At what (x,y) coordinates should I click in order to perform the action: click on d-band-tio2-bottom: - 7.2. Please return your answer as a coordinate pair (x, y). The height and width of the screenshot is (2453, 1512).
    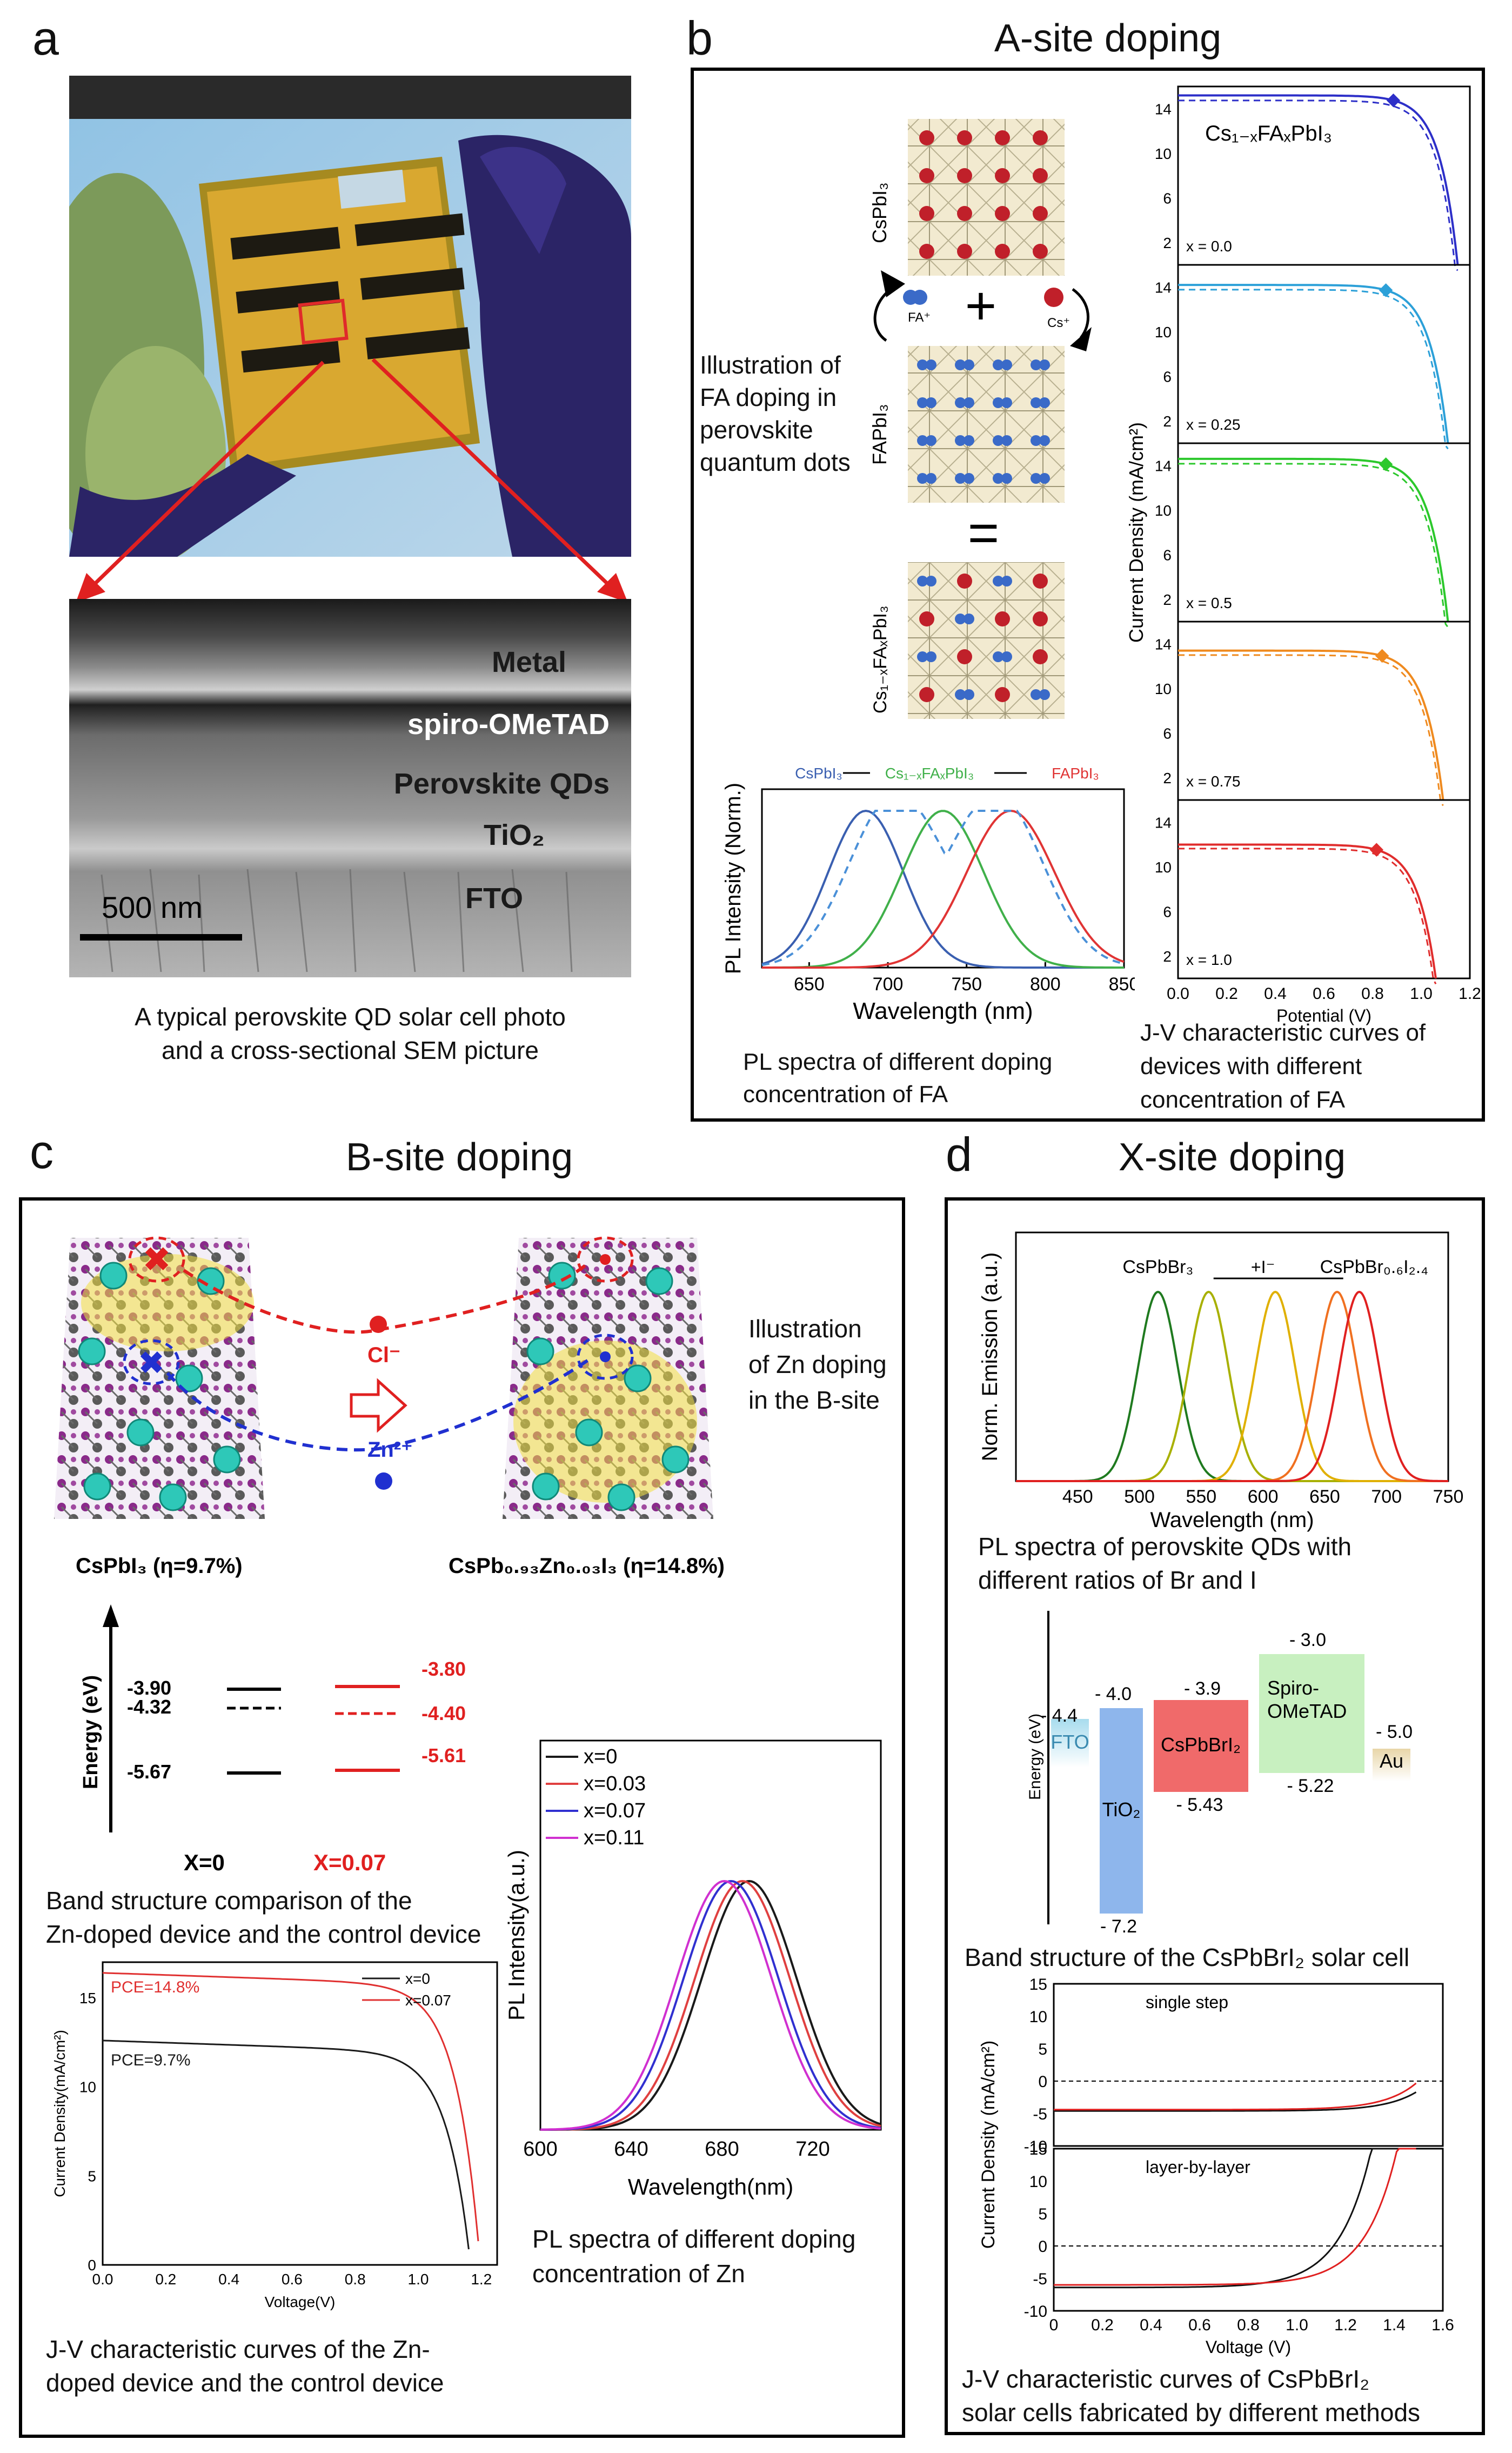
    Looking at the image, I should click on (1118, 1925).